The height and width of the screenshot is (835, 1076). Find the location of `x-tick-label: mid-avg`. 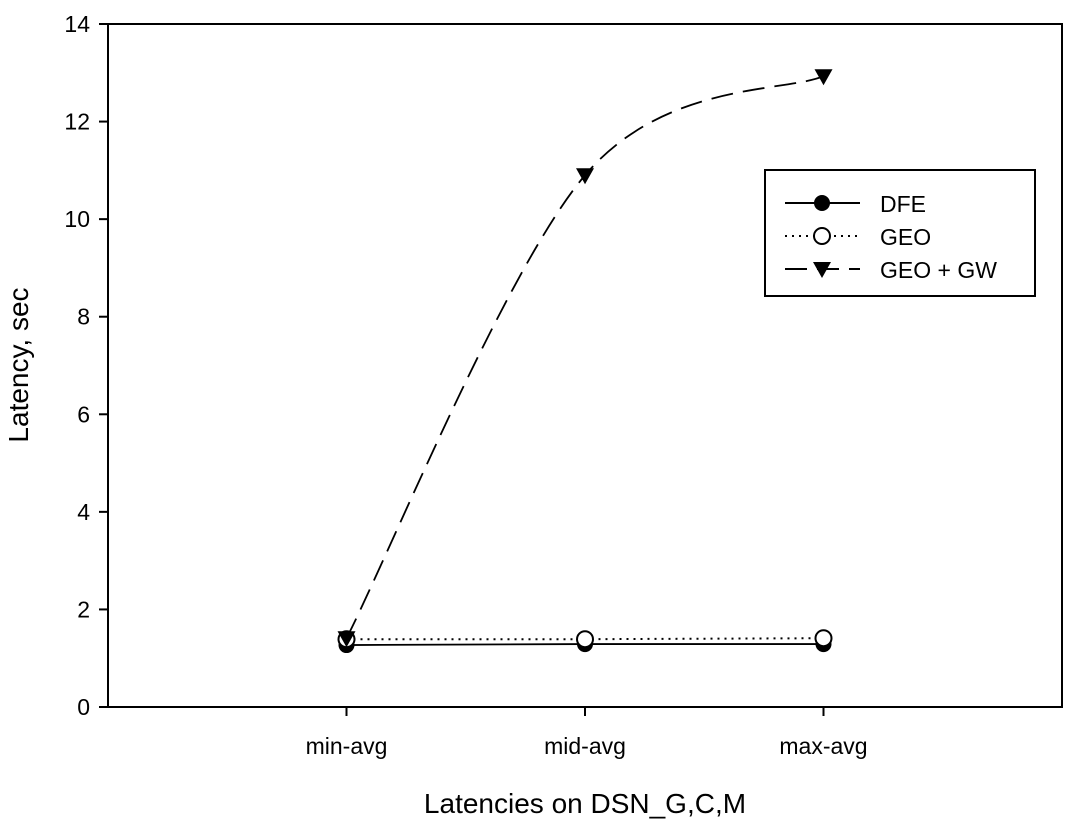

x-tick-label: mid-avg is located at coordinates (585, 746).